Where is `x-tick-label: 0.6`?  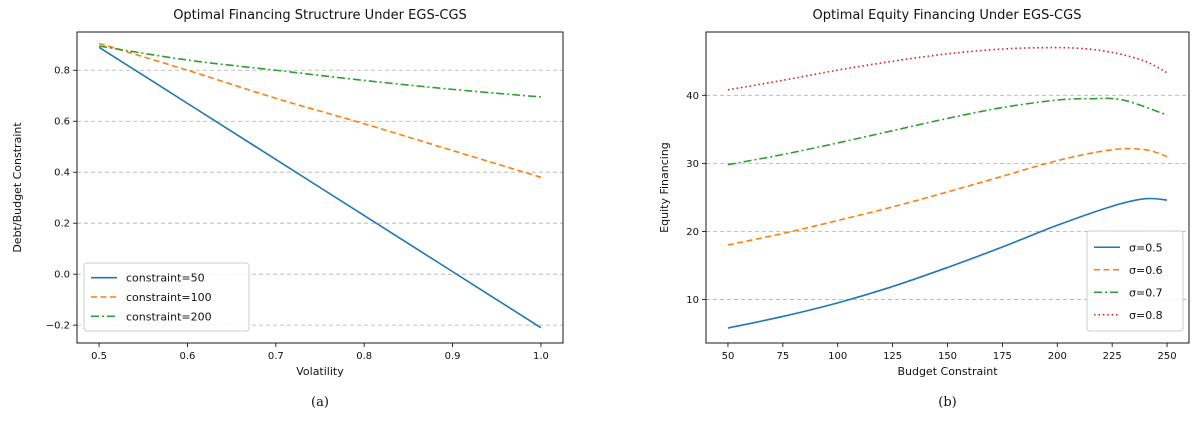
x-tick-label: 0.6 is located at coordinates (188, 356).